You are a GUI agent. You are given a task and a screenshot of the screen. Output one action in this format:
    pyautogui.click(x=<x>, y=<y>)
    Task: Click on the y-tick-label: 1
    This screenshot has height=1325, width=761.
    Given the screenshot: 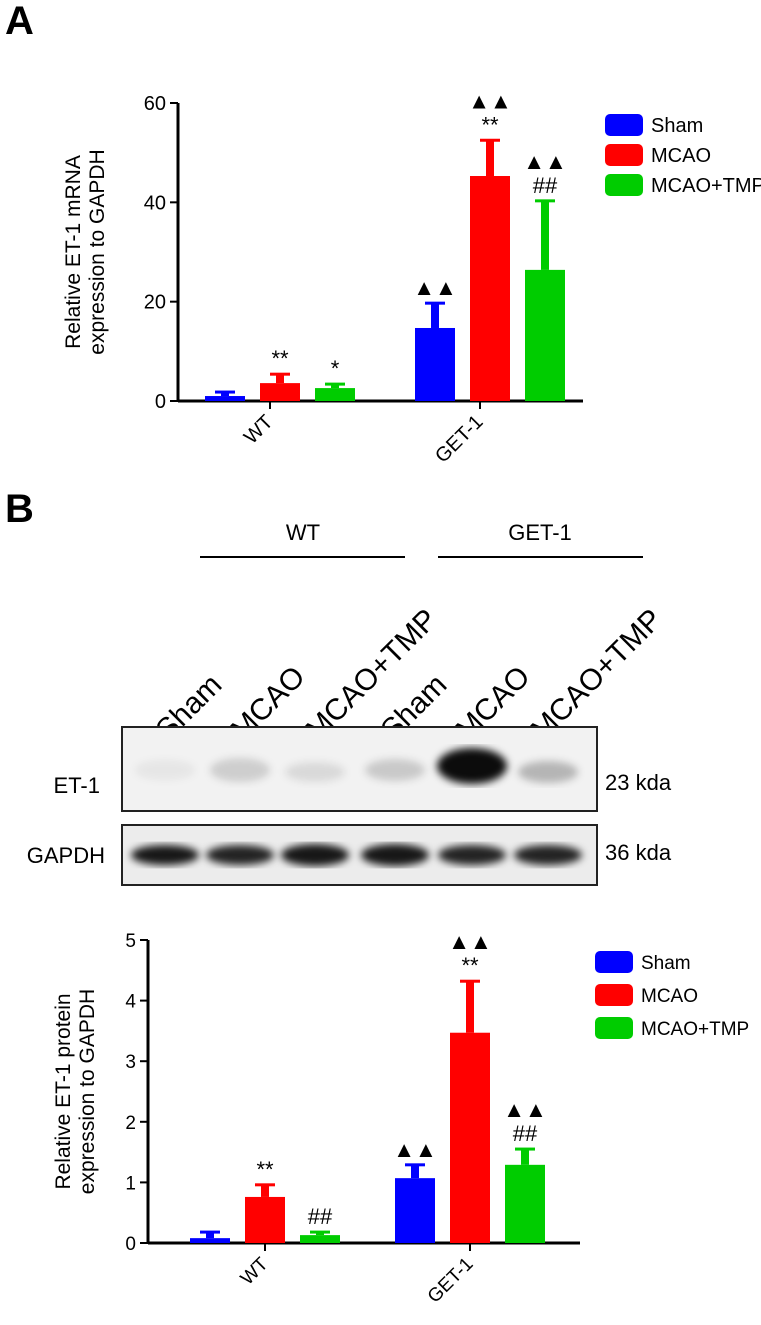 What is the action you would take?
    pyautogui.click(x=130, y=1183)
    